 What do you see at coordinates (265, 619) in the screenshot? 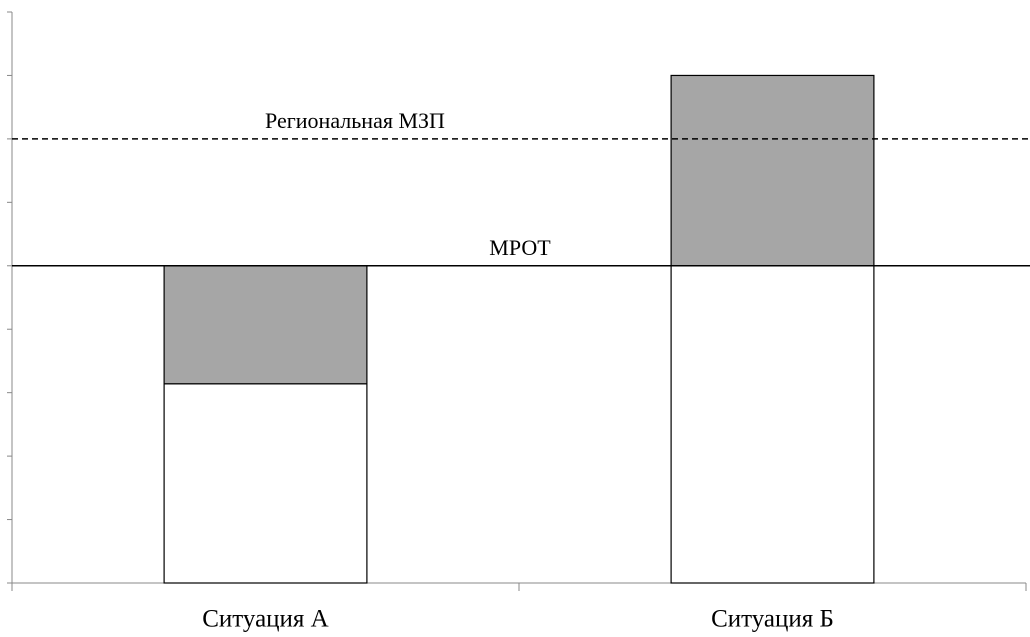
I see `x-tick-label: Ситуация А` at bounding box center [265, 619].